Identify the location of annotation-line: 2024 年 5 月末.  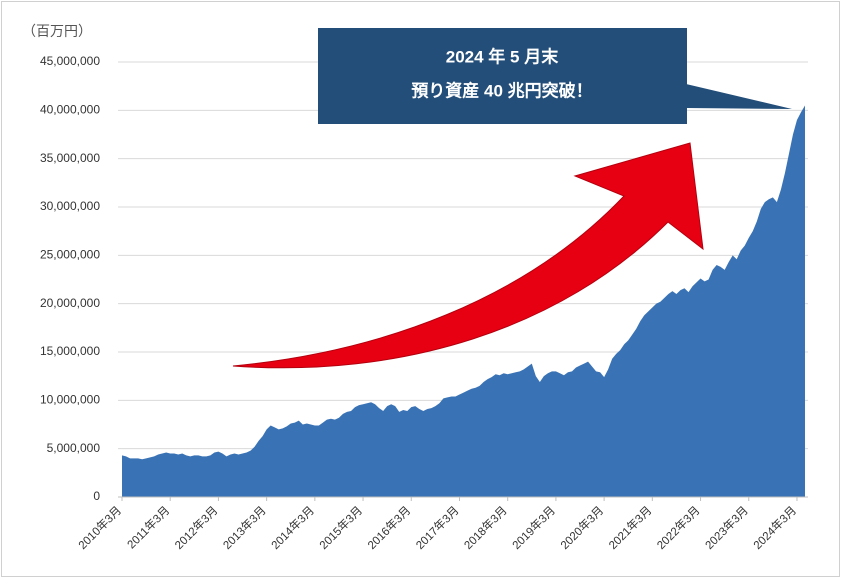
(502, 56).